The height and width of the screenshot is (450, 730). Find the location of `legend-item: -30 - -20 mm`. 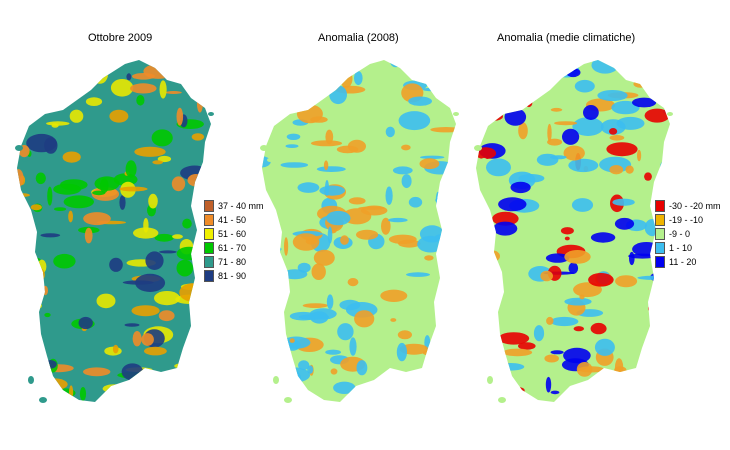

legend-item: -30 - -20 mm is located at coordinates (688, 206).